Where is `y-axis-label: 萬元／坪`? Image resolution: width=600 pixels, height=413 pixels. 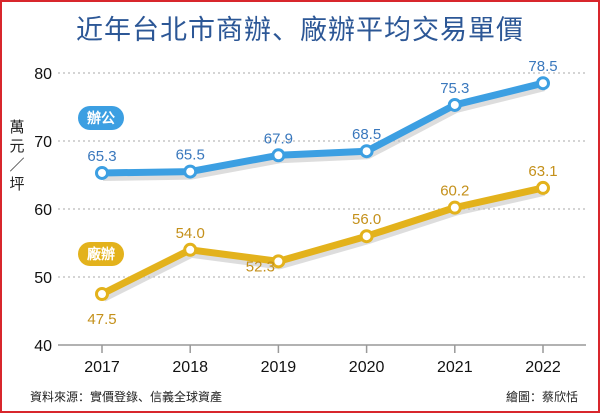 y-axis-label: 萬元／坪 is located at coordinates (17, 155).